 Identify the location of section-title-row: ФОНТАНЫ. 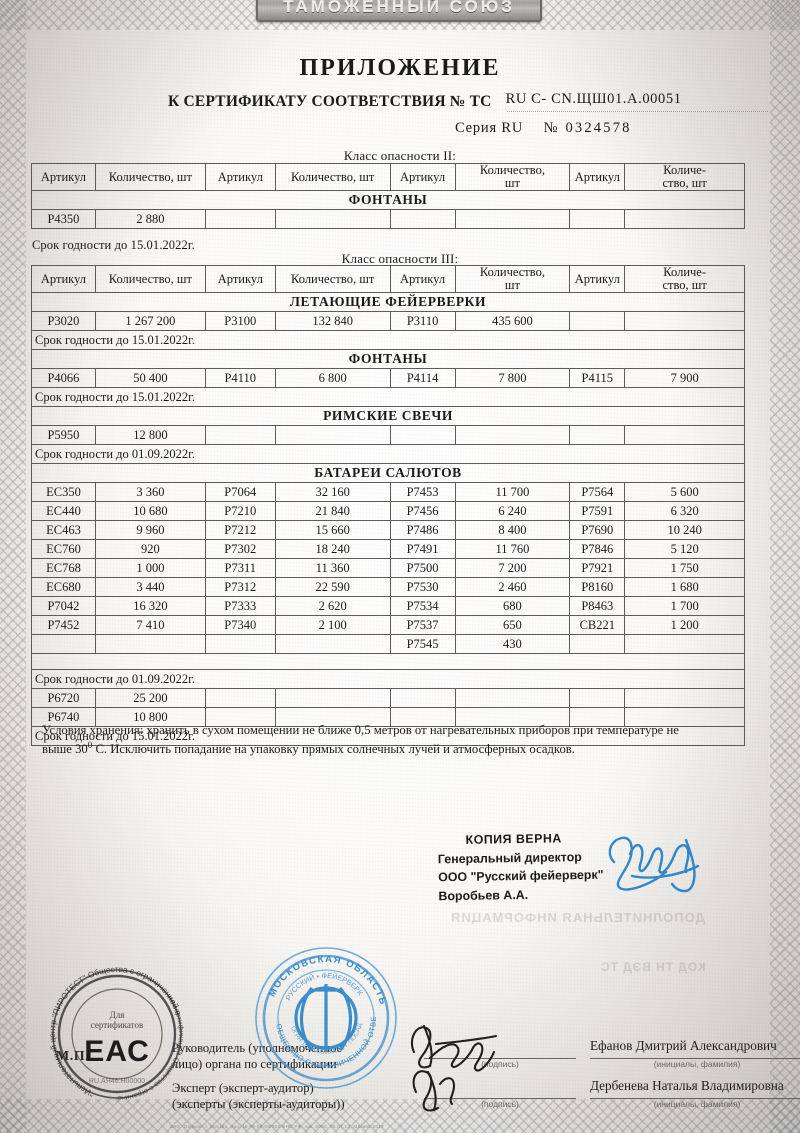
(388, 200).